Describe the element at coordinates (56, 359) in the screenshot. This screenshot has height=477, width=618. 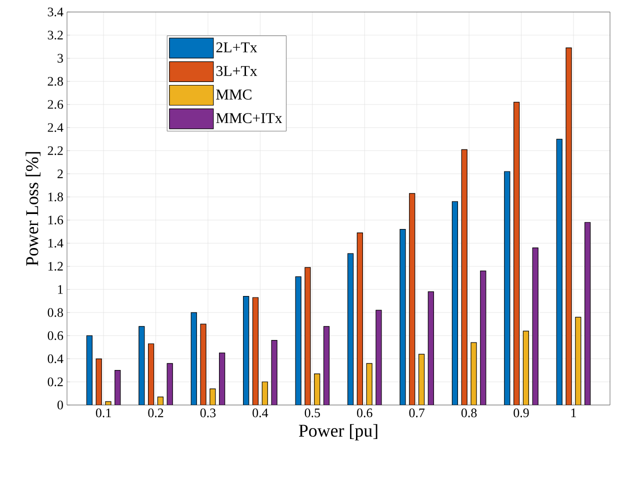
I see `y-tick-label: 0.4` at that location.